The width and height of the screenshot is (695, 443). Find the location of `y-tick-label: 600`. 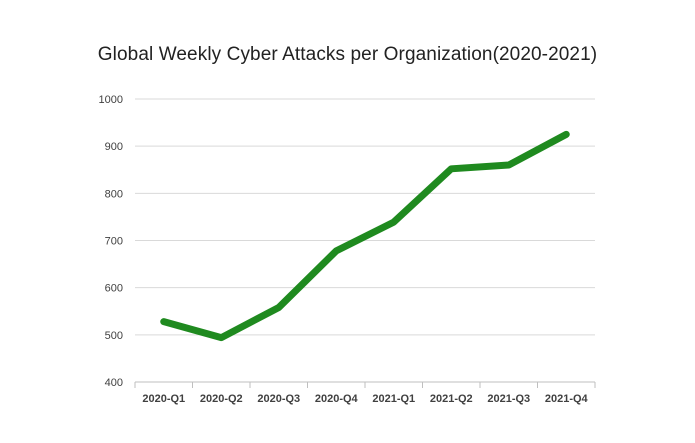

y-tick-label: 600 is located at coordinates (114, 289).